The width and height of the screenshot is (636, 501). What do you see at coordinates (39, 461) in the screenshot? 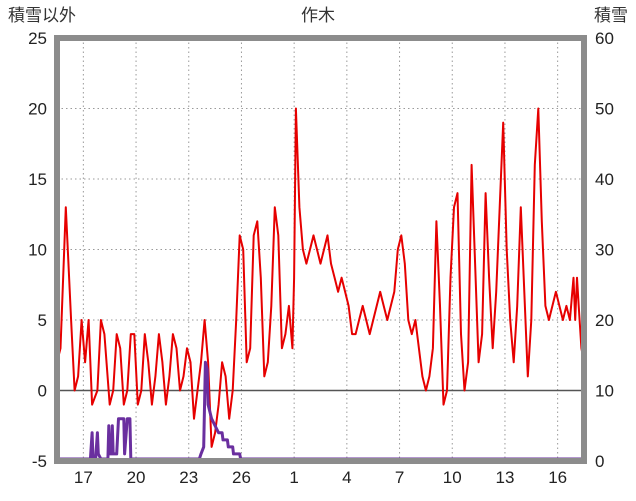
I see `left-tick-label: -5` at bounding box center [39, 461].